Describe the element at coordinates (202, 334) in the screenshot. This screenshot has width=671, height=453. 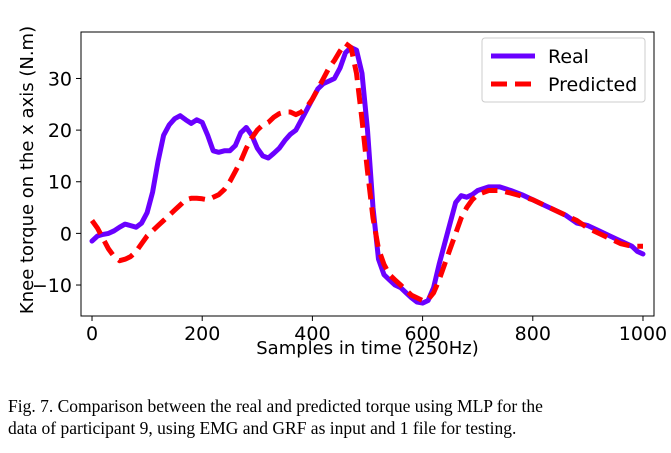
I see `x-tick-label: 200` at that location.